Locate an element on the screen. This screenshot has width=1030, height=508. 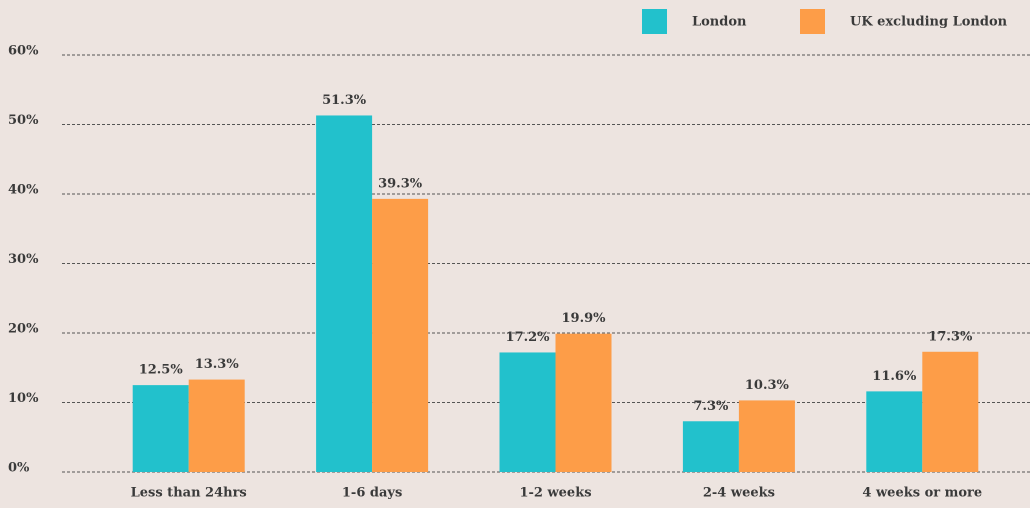
value-label: 12.5% is located at coordinates (161, 370).